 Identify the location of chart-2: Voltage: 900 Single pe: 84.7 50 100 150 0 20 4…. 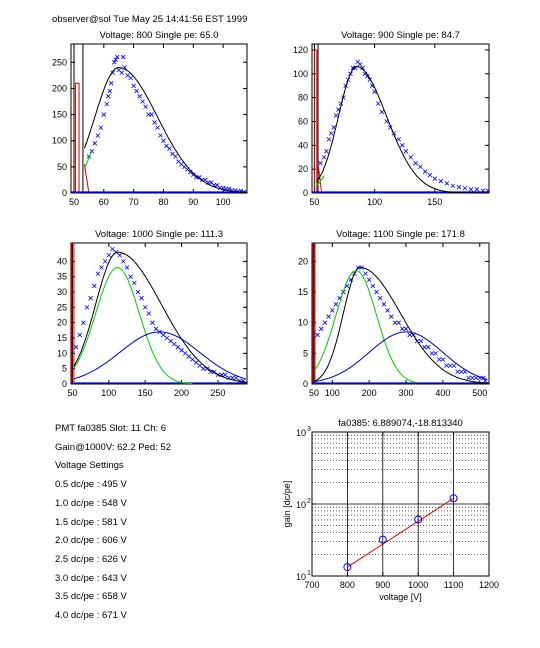
(391, 118).